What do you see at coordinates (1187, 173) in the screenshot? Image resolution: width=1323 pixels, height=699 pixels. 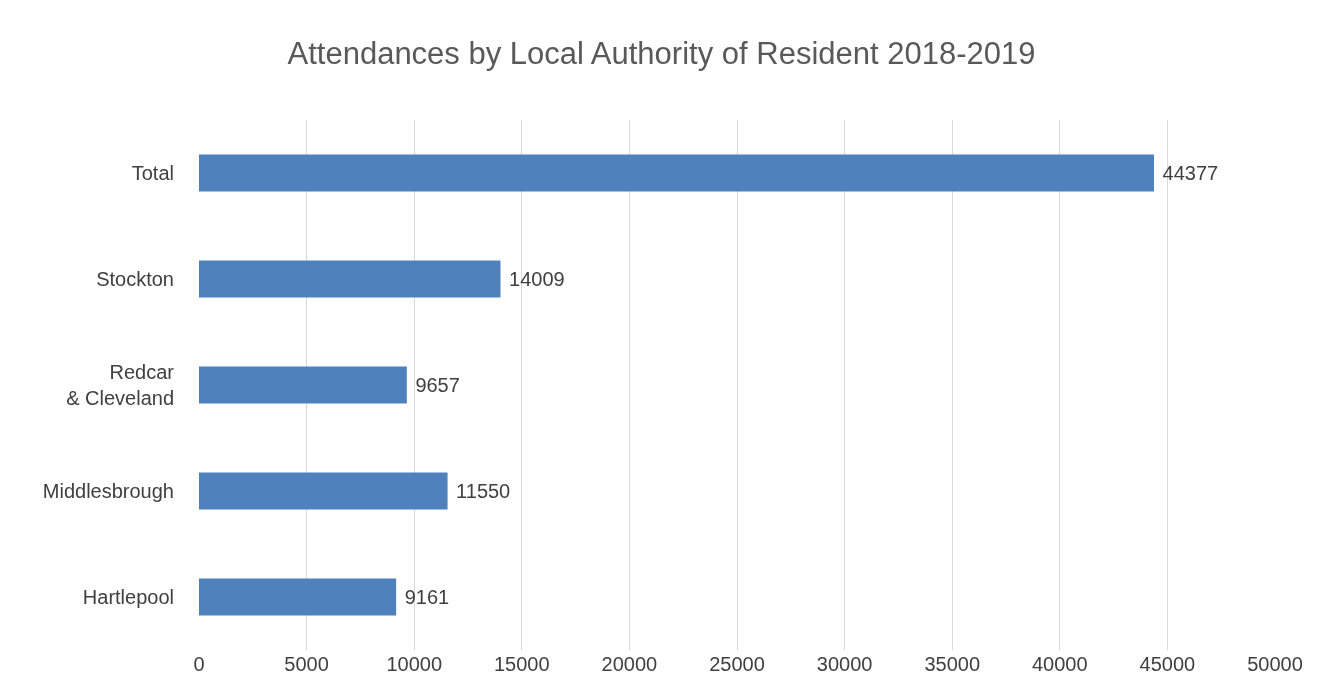 I see `data-label: 44377` at bounding box center [1187, 173].